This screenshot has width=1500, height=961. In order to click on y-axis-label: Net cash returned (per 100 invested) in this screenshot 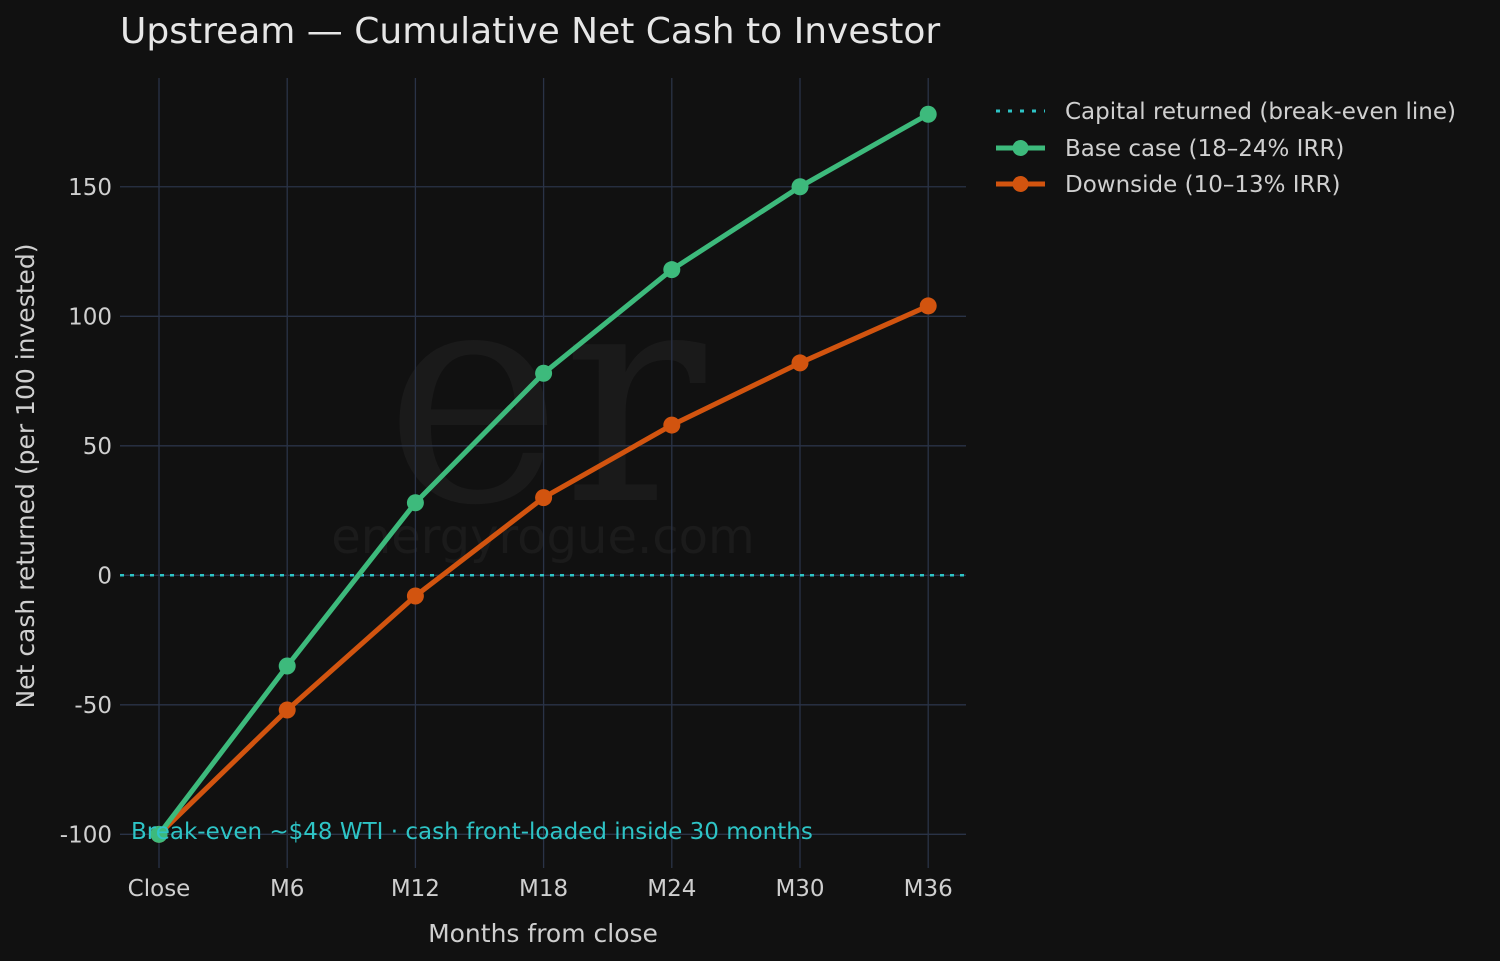, I will do `click(25, 475)`.